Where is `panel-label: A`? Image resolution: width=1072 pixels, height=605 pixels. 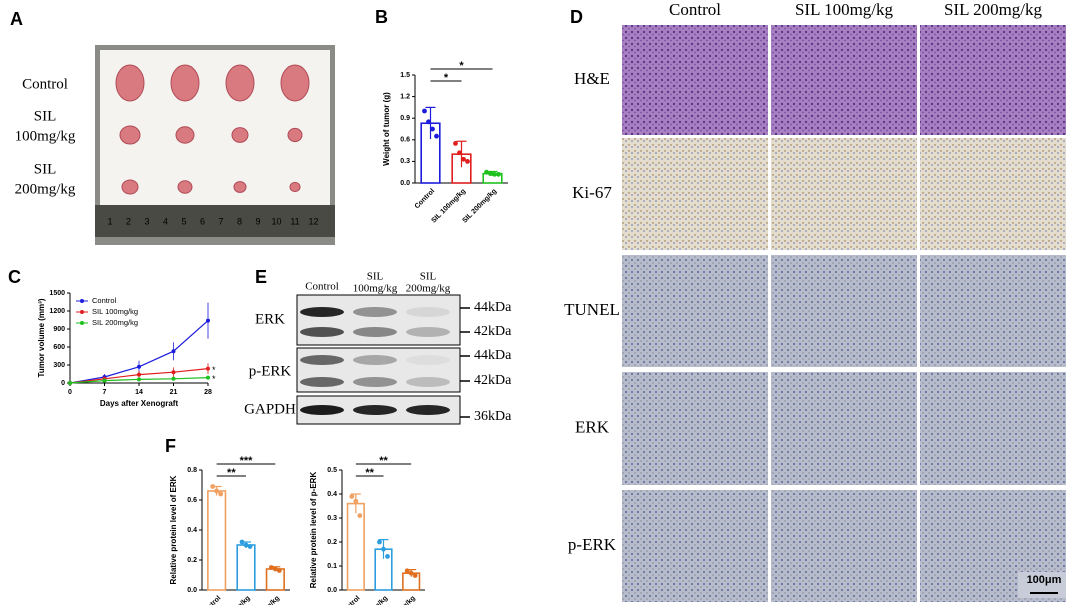
panel-label: A is located at coordinates (16, 19).